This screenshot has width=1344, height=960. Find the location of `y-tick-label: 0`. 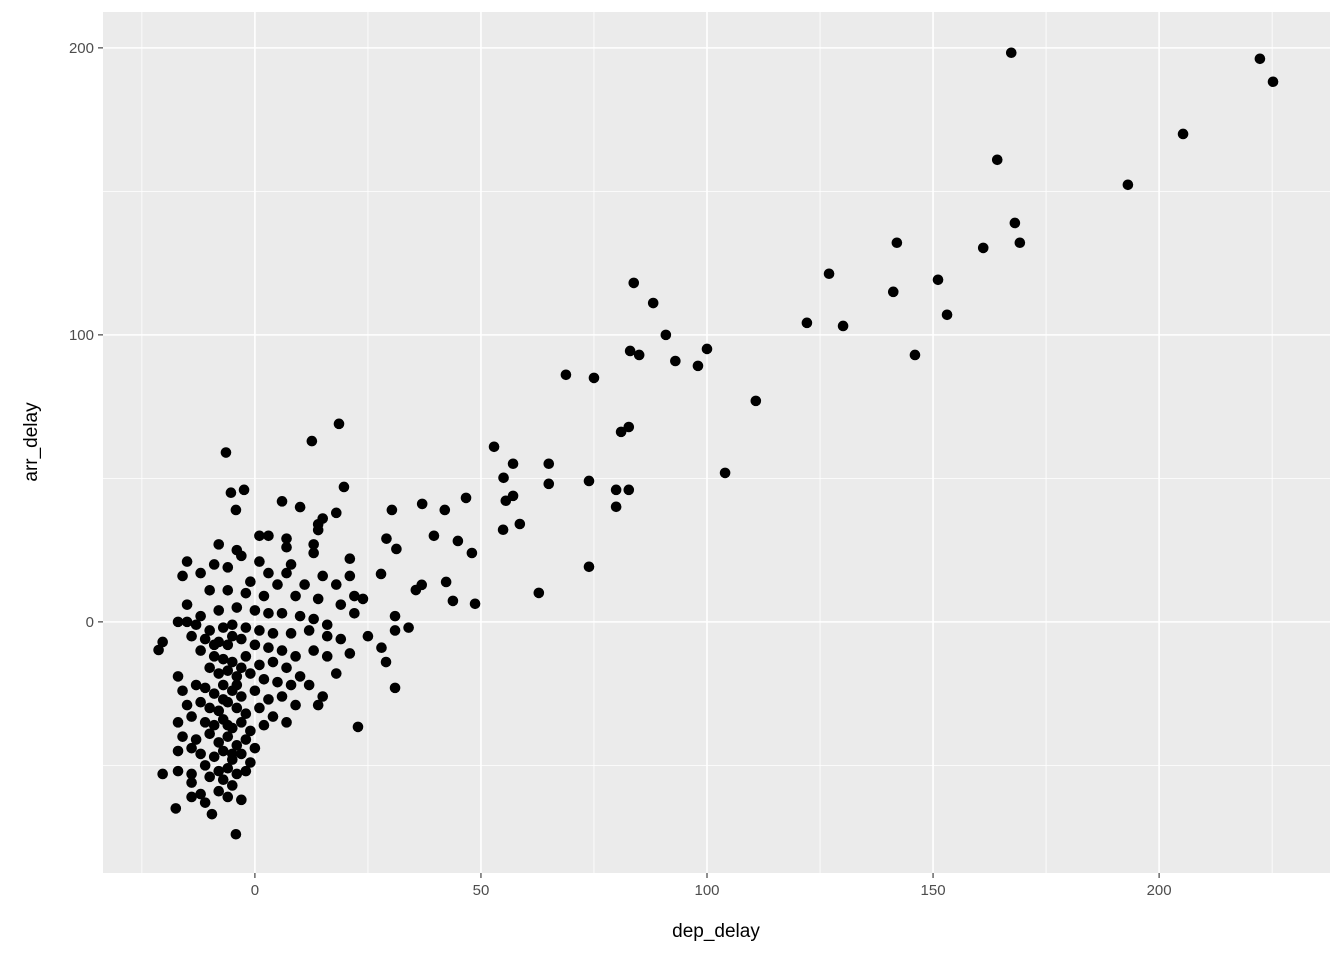

y-tick-label: 0 is located at coordinates (90, 622).